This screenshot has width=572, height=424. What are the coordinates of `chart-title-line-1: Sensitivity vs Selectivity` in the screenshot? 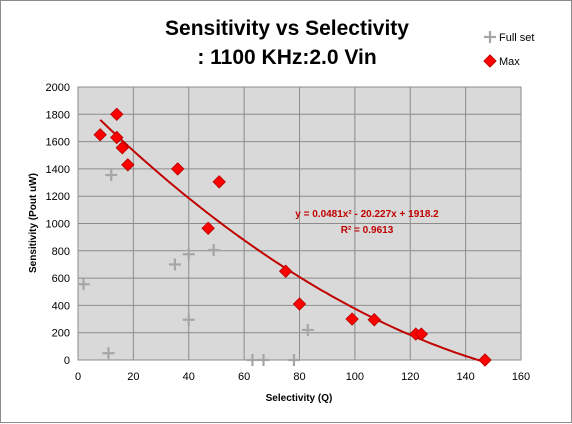 It's located at (287, 28).